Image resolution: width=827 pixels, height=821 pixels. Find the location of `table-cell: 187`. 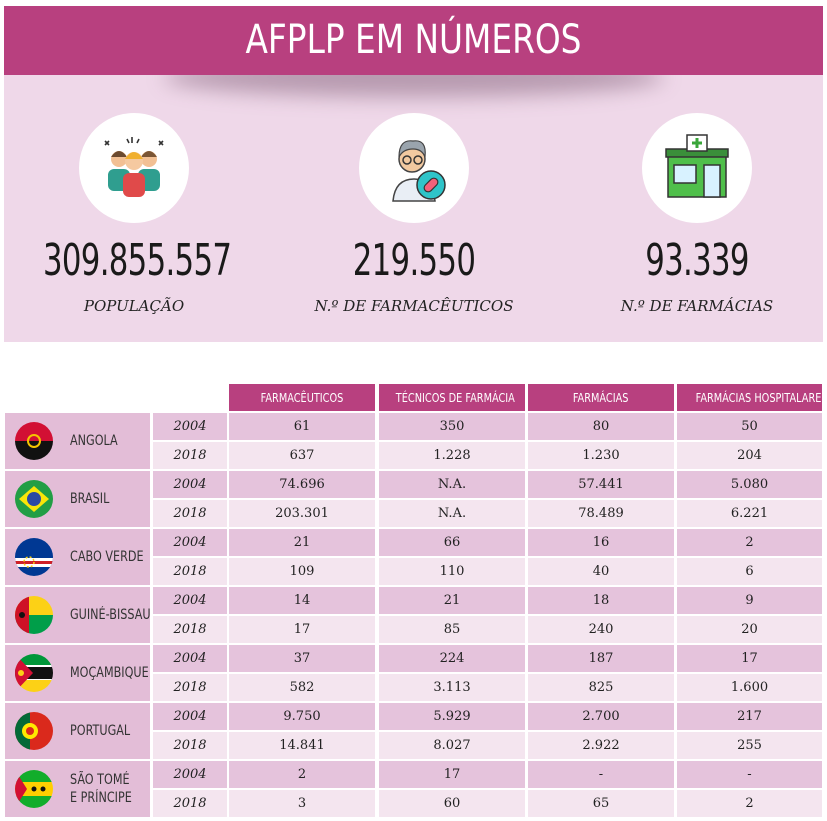

table-cell: 187 is located at coordinates (601, 658).